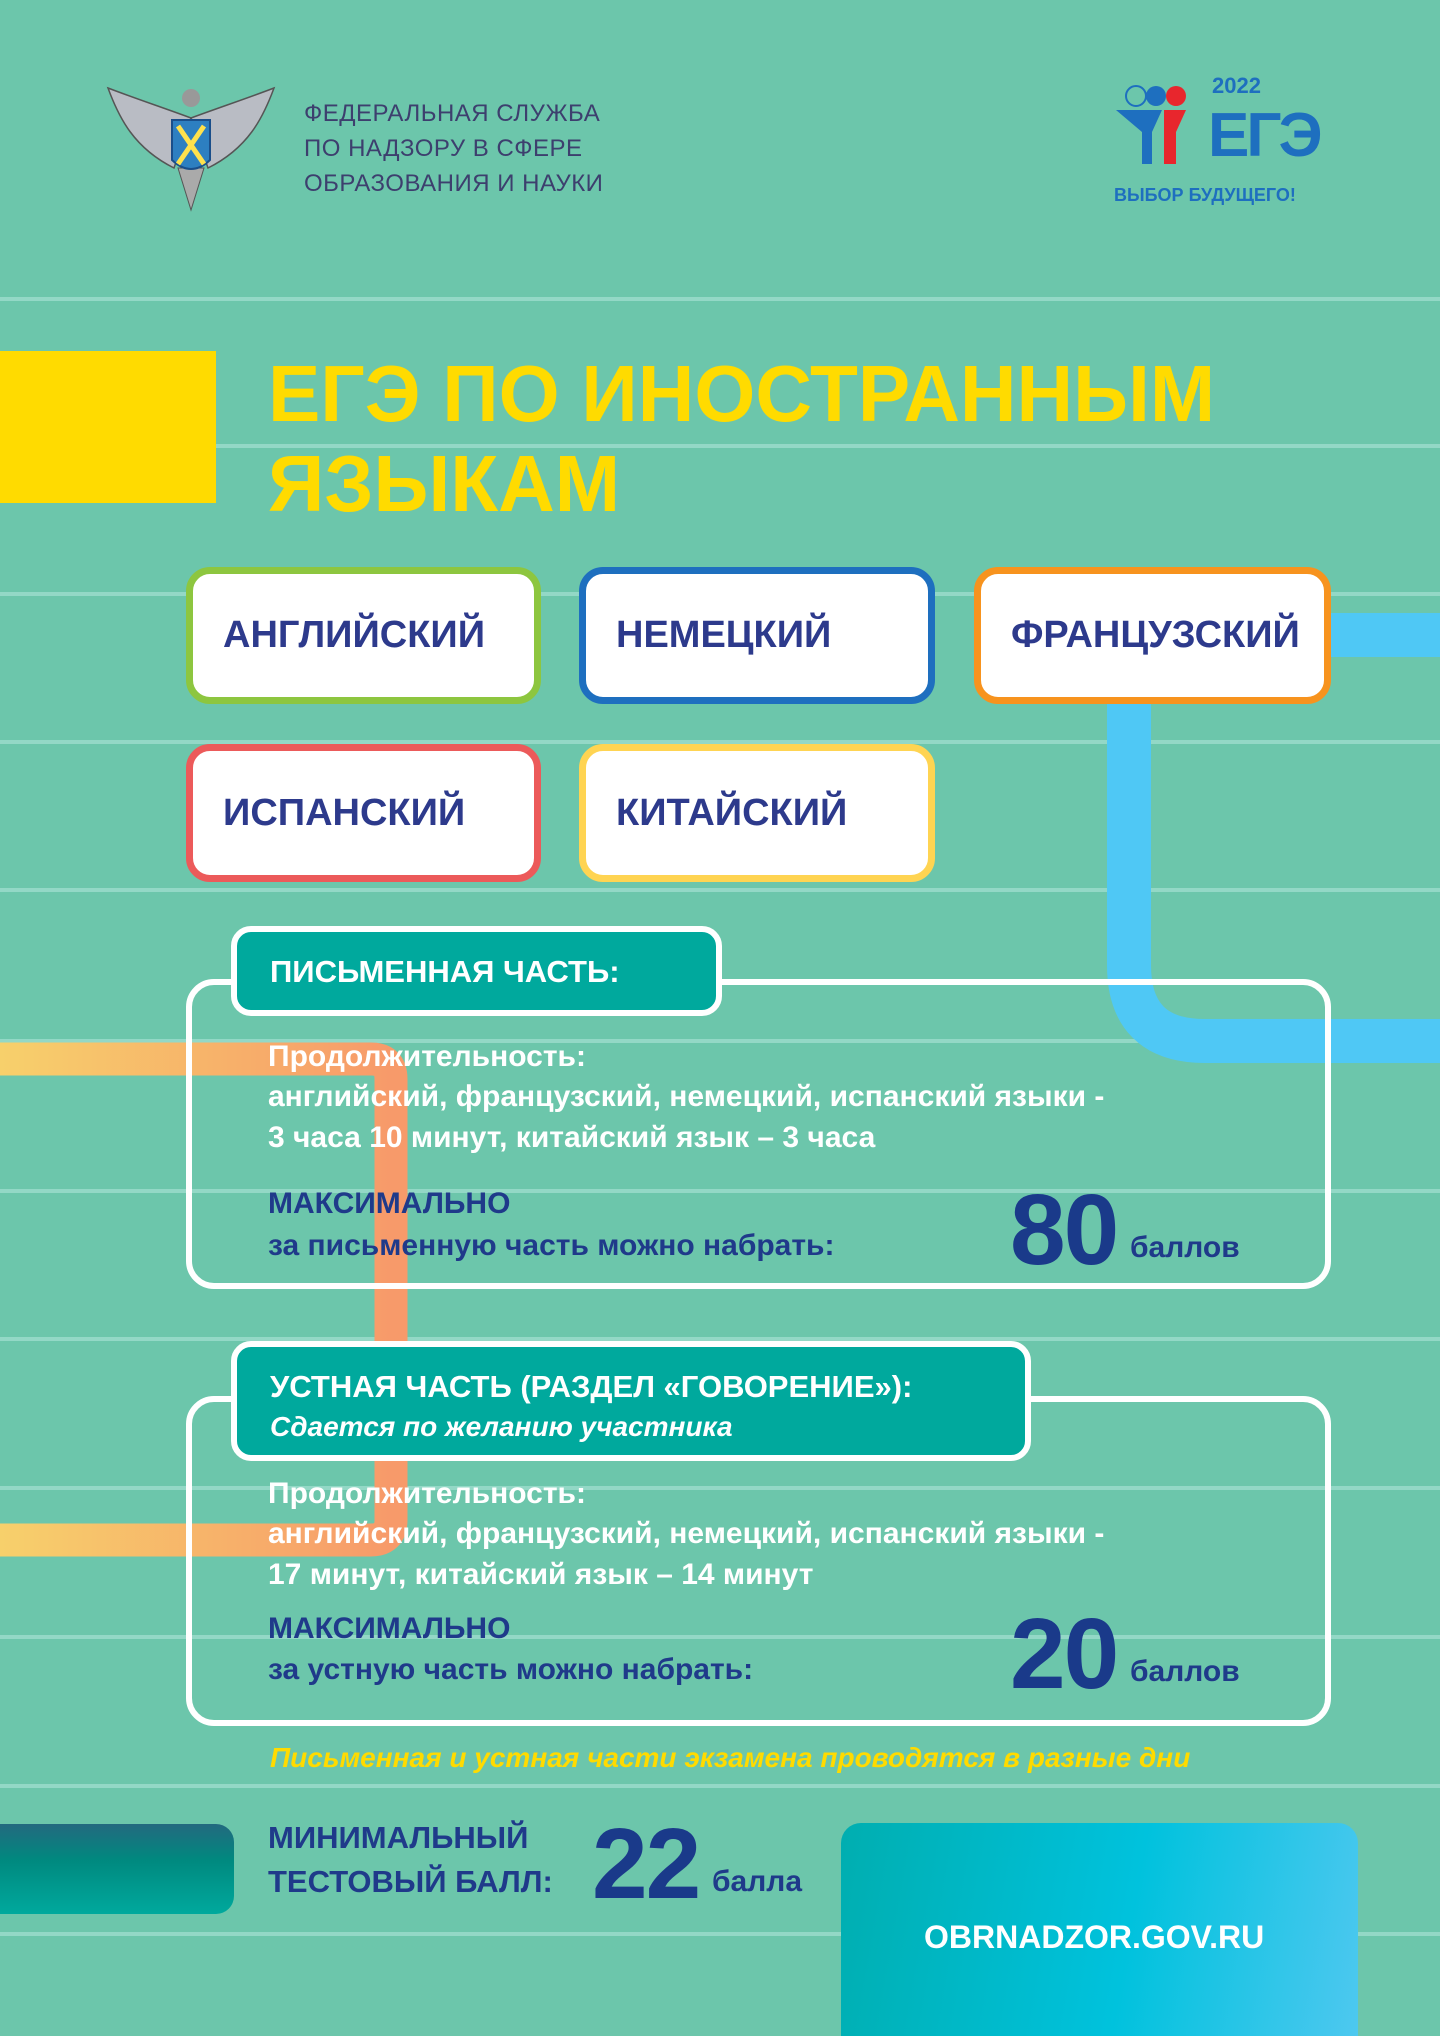  Describe the element at coordinates (444, 483) in the screenshot. I see `page-title-line2: ЯЗЫКАМ` at that location.